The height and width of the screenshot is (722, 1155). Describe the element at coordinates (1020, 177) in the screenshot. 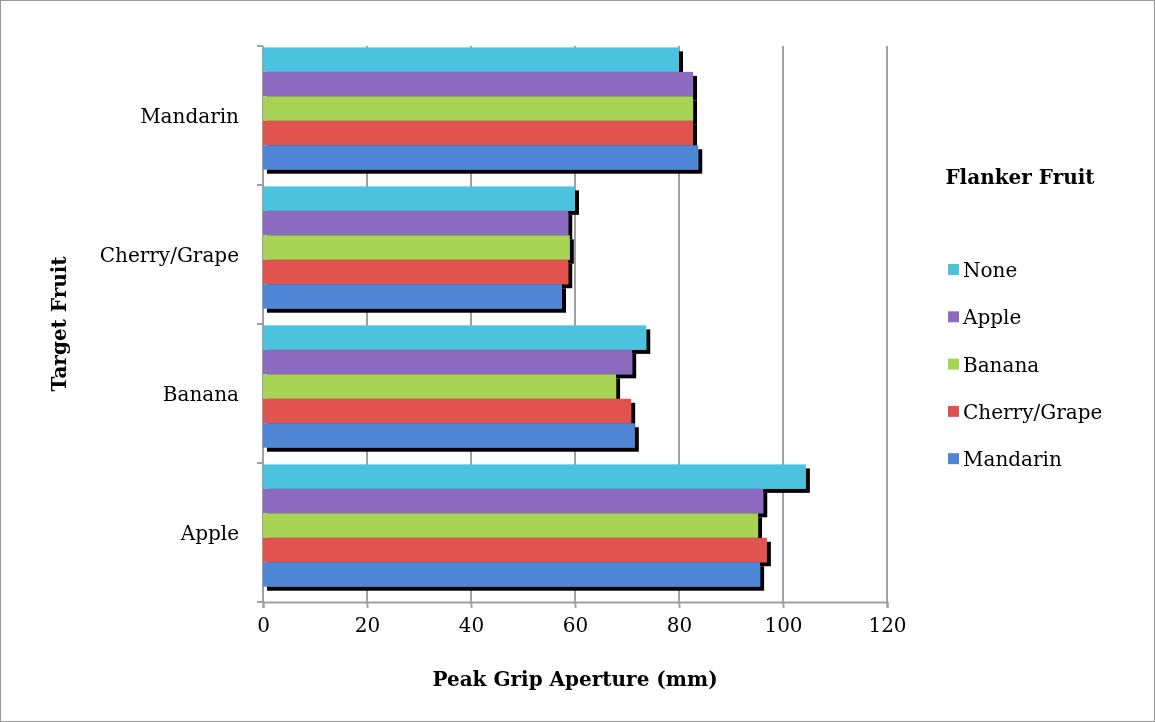

I see `legend-title: Flanker Fruit` at that location.